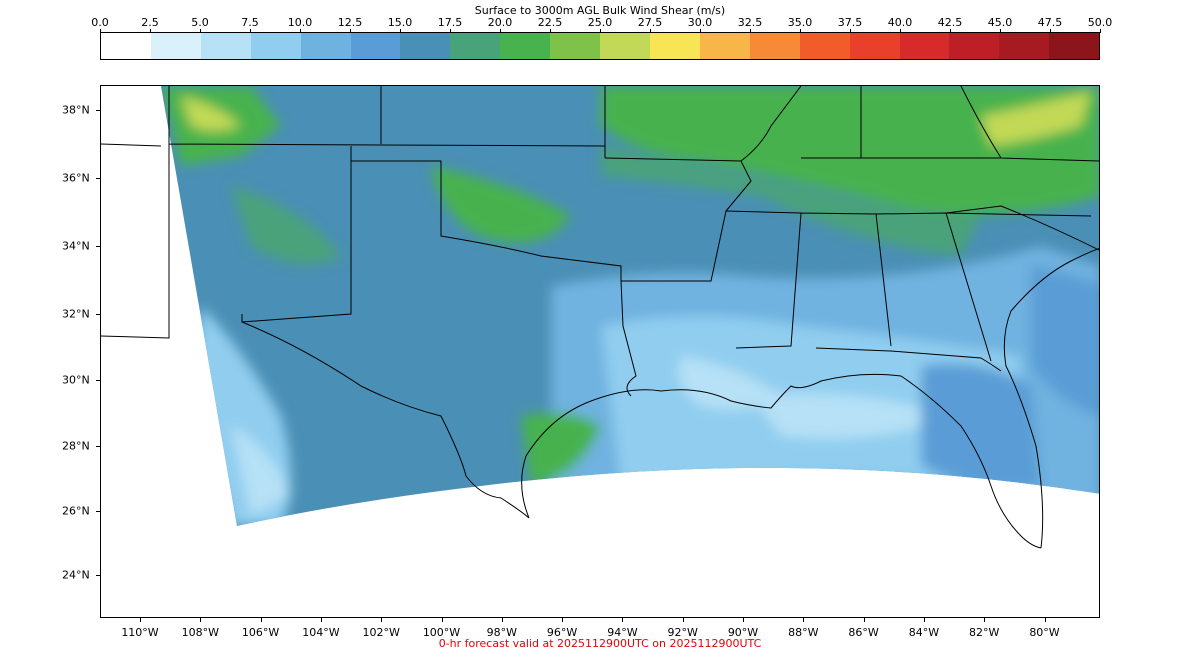 This screenshot has height=650, width=1200. Describe the element at coordinates (562, 632) in the screenshot. I see `longitude-label: 96°W` at that location.